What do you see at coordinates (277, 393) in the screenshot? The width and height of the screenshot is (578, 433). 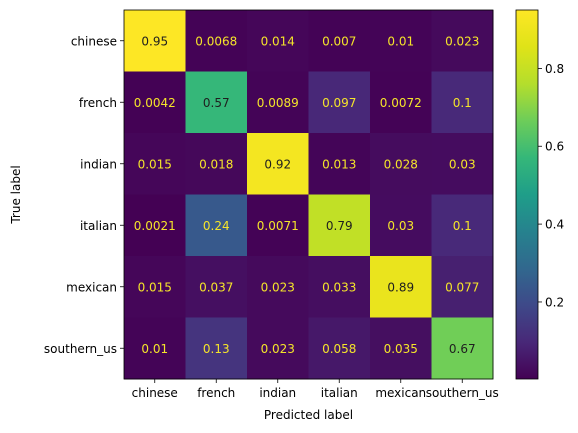 I see `x-tick-label: indian` at bounding box center [277, 393].